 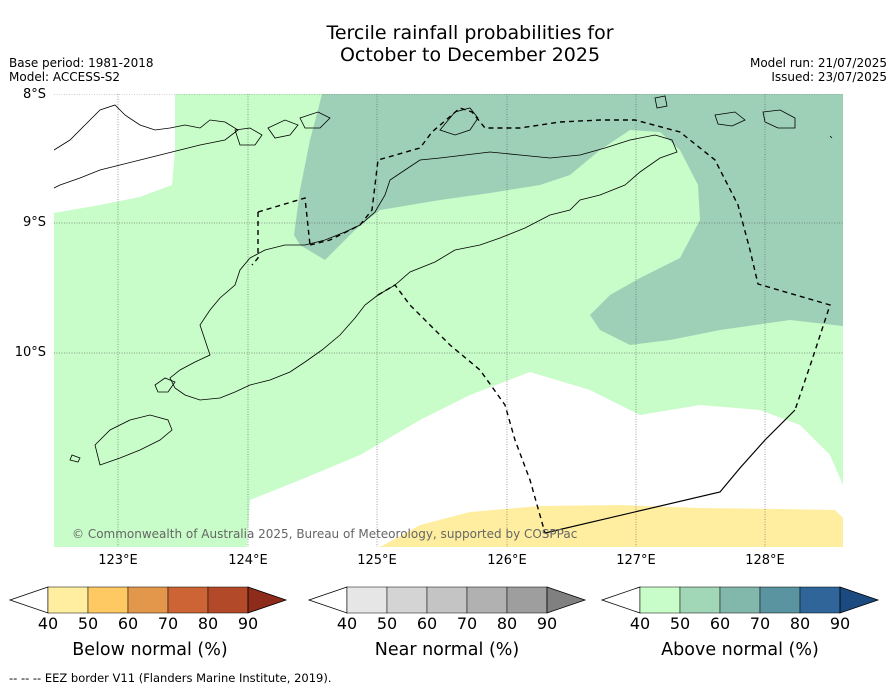 What do you see at coordinates (118, 560) in the screenshot?
I see `lon-label-123e: 123°E` at bounding box center [118, 560].